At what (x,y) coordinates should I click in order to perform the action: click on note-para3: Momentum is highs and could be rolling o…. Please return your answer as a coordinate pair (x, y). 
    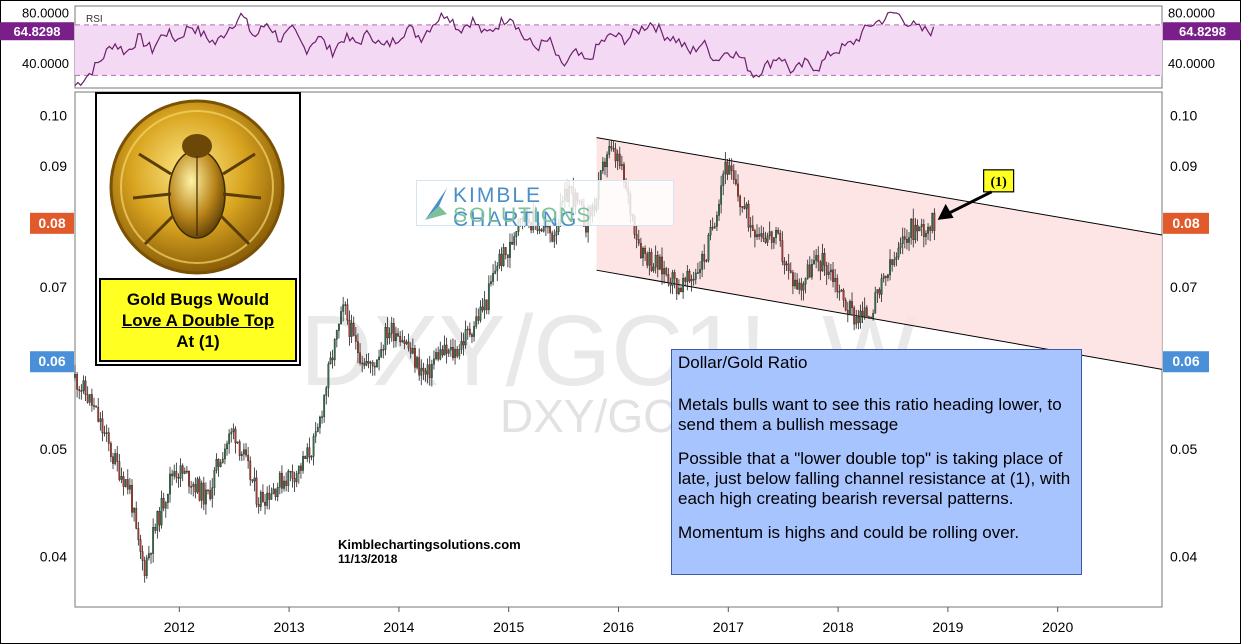
    Looking at the image, I should click on (849, 532).